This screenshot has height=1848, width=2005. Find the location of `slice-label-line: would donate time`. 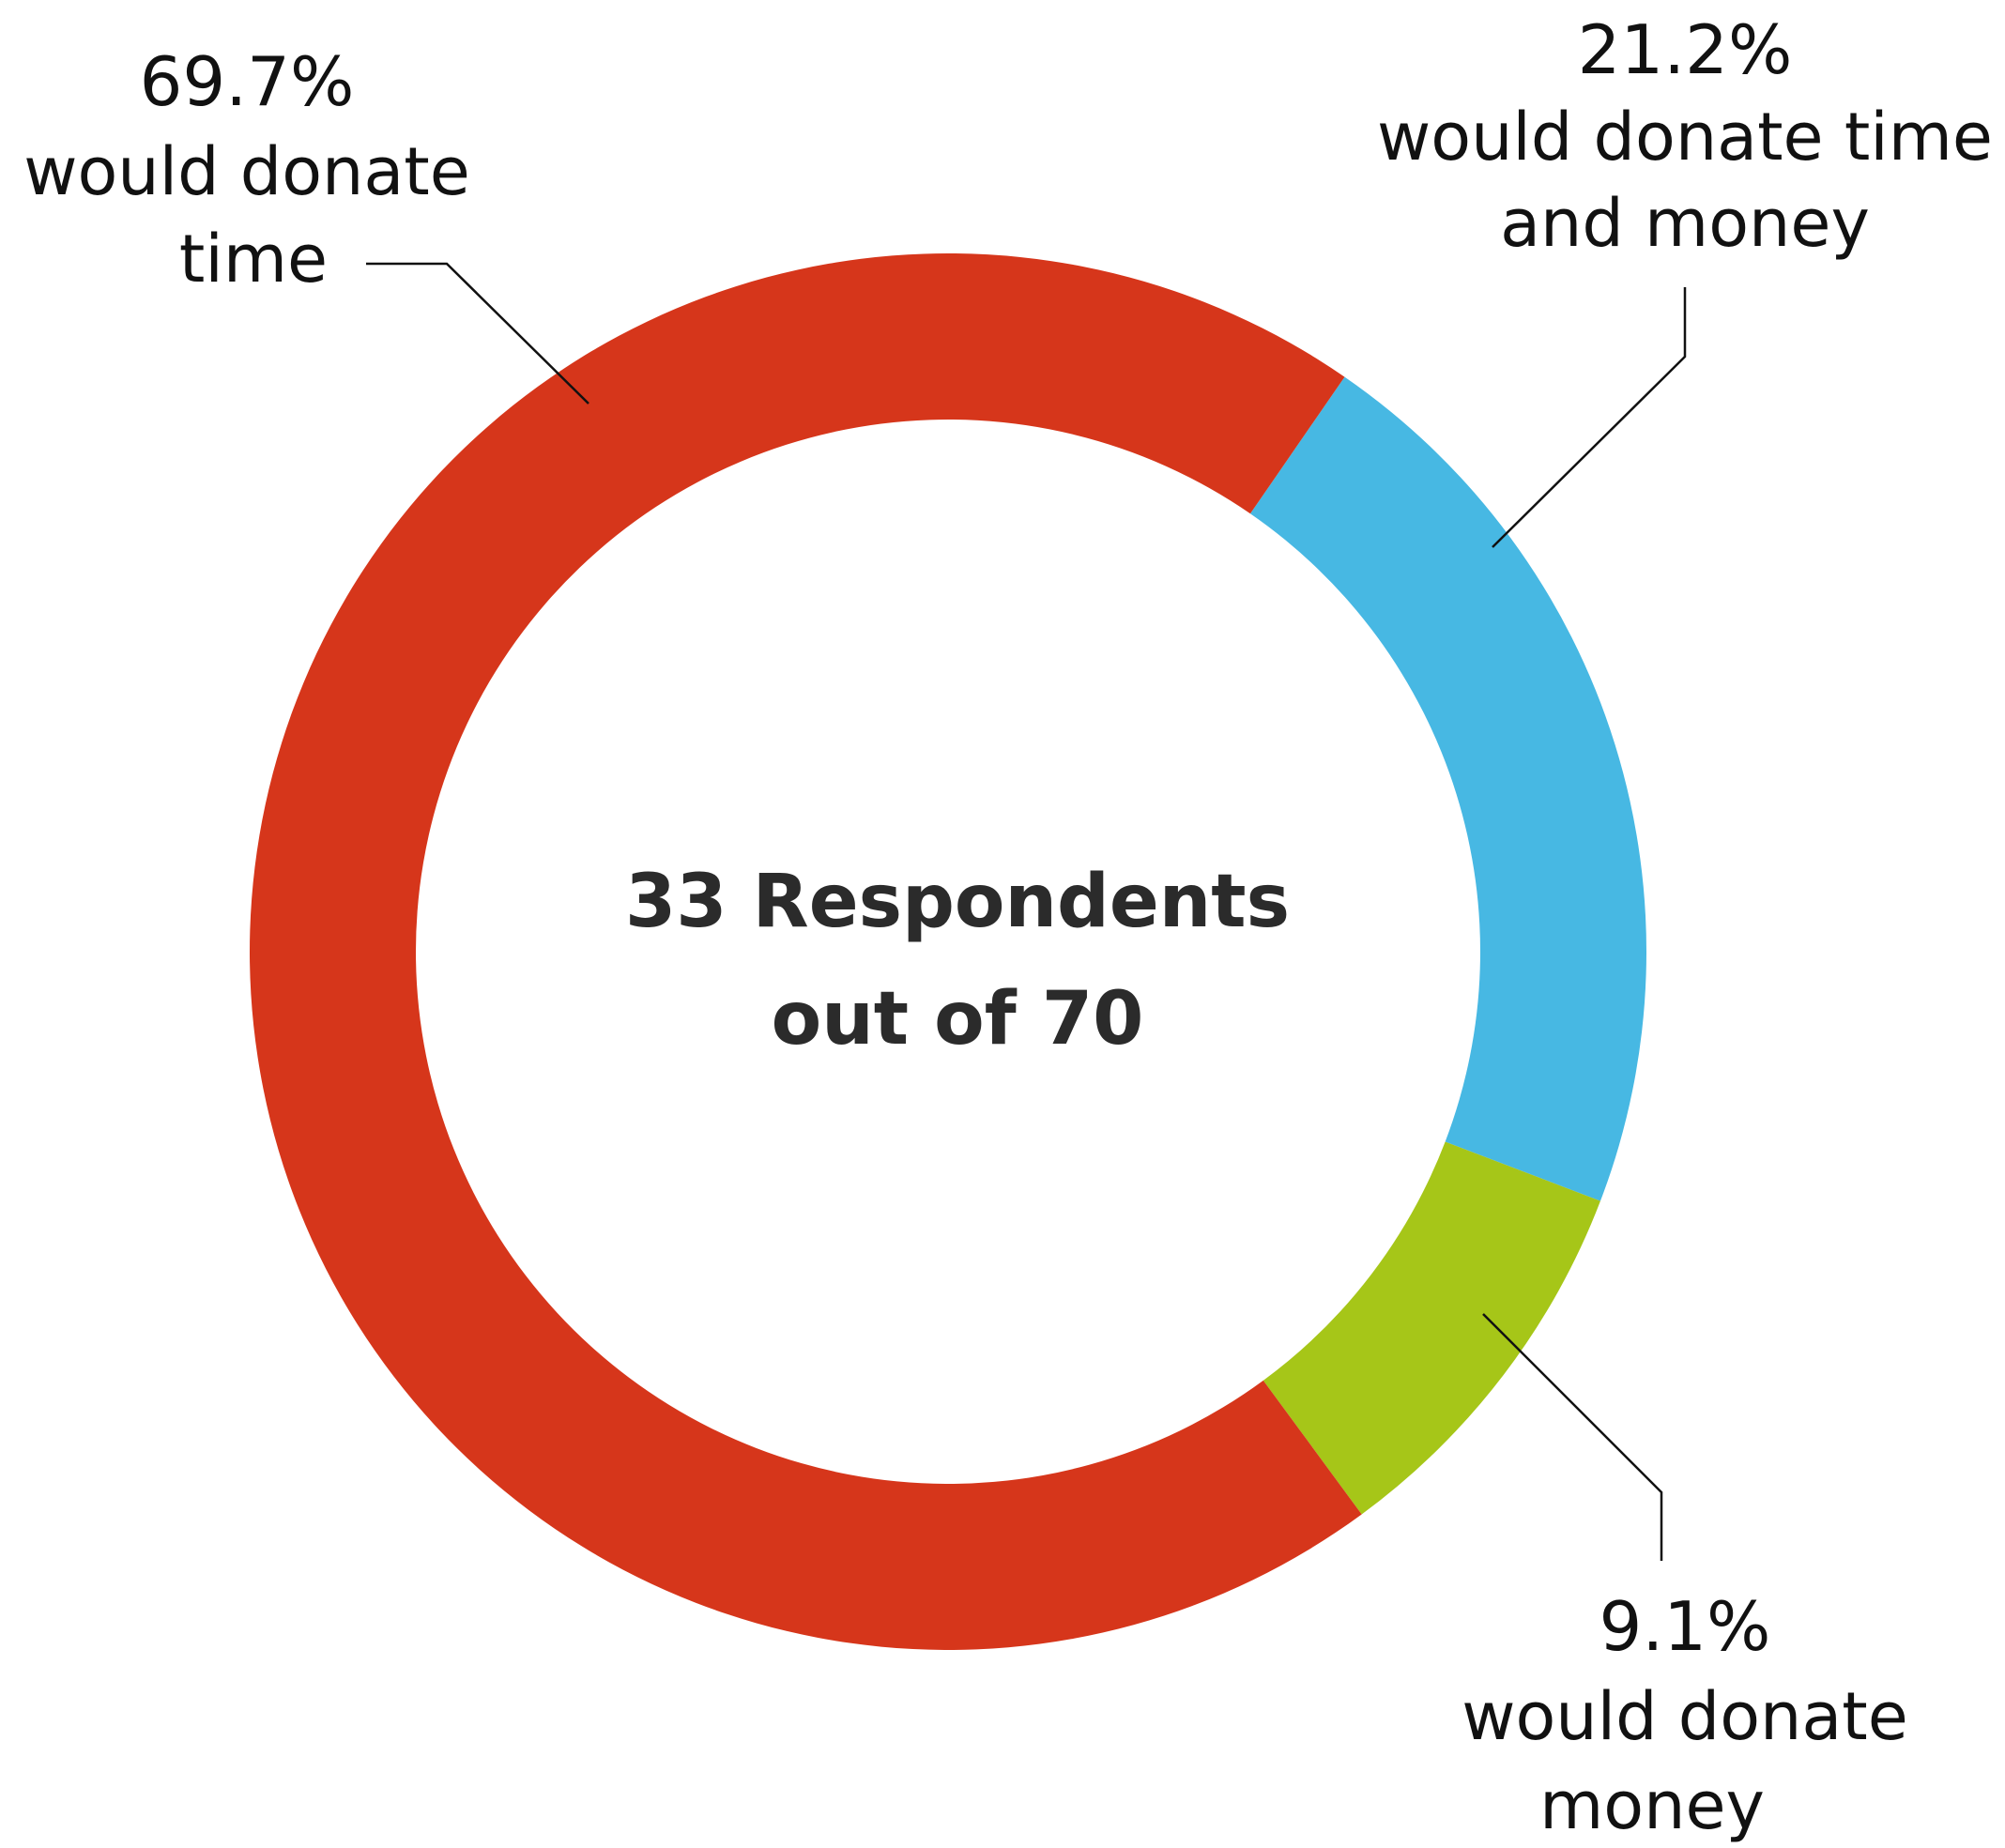

slice-label-line: would donate time is located at coordinates (1685, 137).